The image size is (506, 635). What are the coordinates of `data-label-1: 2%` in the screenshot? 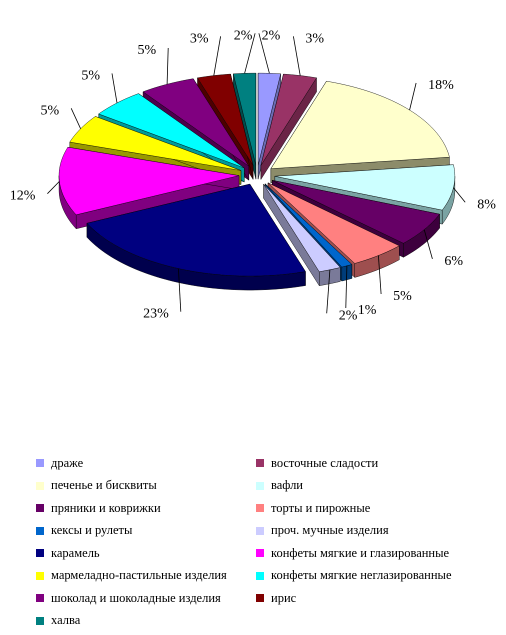 It's located at (271, 35).